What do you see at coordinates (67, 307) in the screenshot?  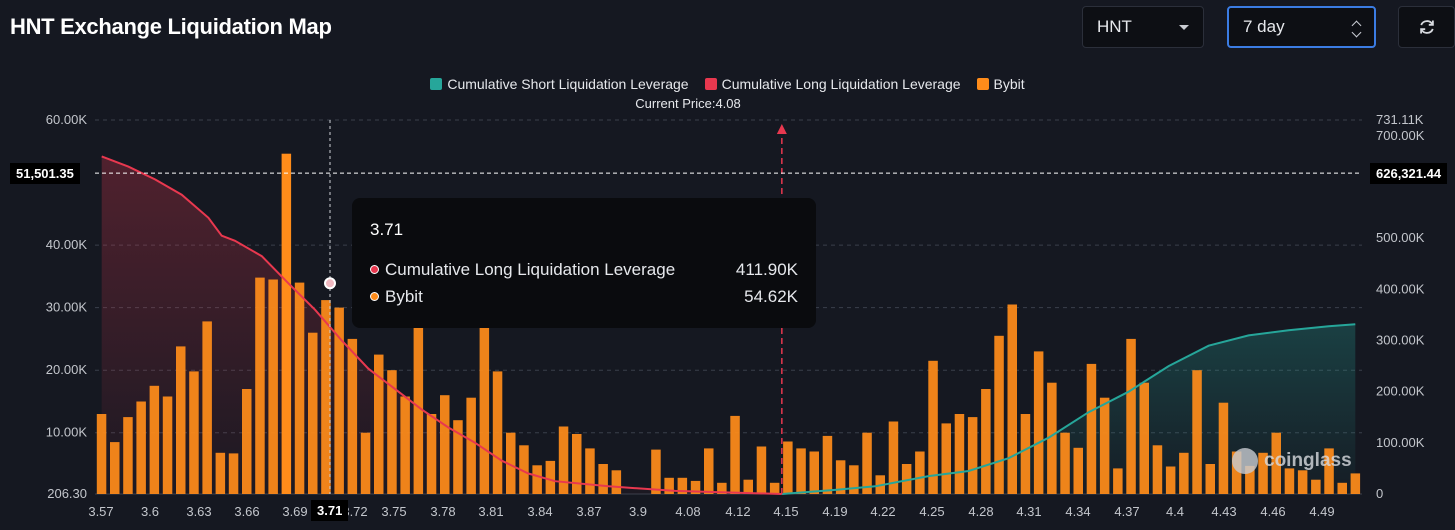 I see `y-left-tick-label: 30.00K` at bounding box center [67, 307].